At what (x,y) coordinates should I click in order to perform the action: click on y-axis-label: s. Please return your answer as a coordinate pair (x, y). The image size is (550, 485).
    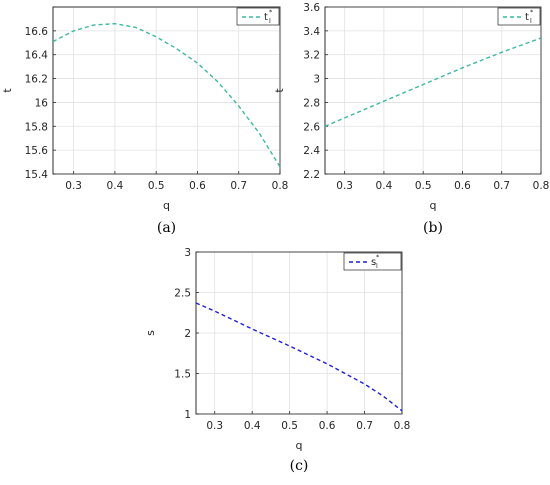
    Looking at the image, I should click on (150, 333).